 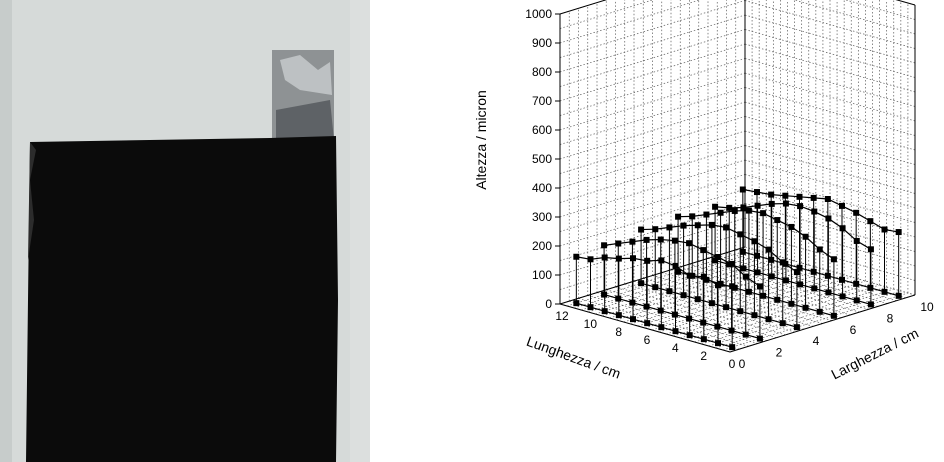 What do you see at coordinates (927, 307) in the screenshot?
I see `y-tick-label: 10` at bounding box center [927, 307].